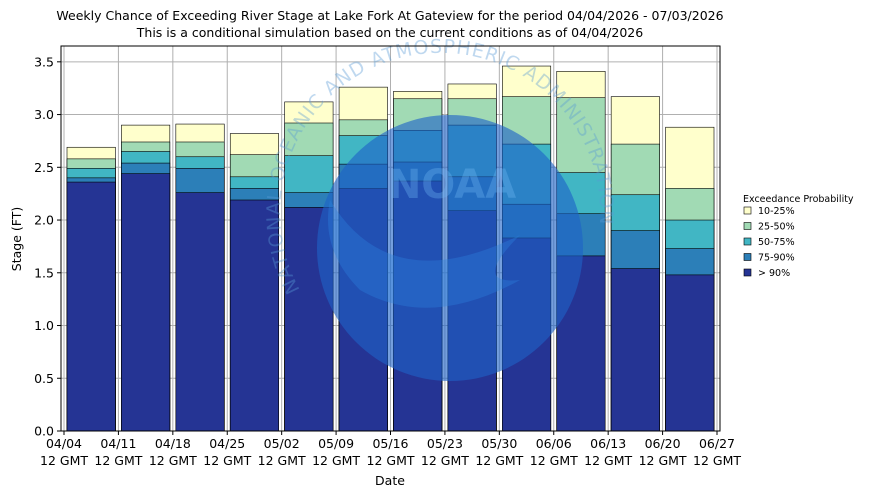 Image resolution: width=887 pixels, height=497 pixels. What do you see at coordinates (798, 199) in the screenshot?
I see `legend-title: Exceedance Probability` at bounding box center [798, 199].